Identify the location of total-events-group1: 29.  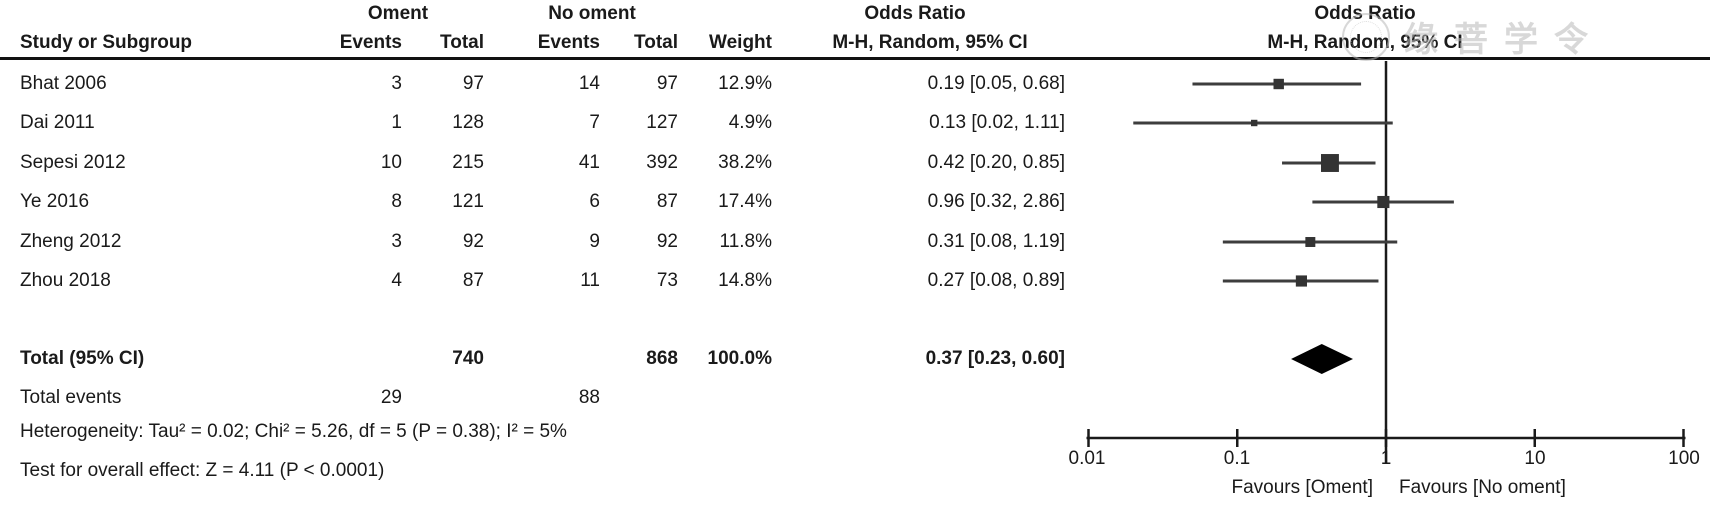
(391, 397).